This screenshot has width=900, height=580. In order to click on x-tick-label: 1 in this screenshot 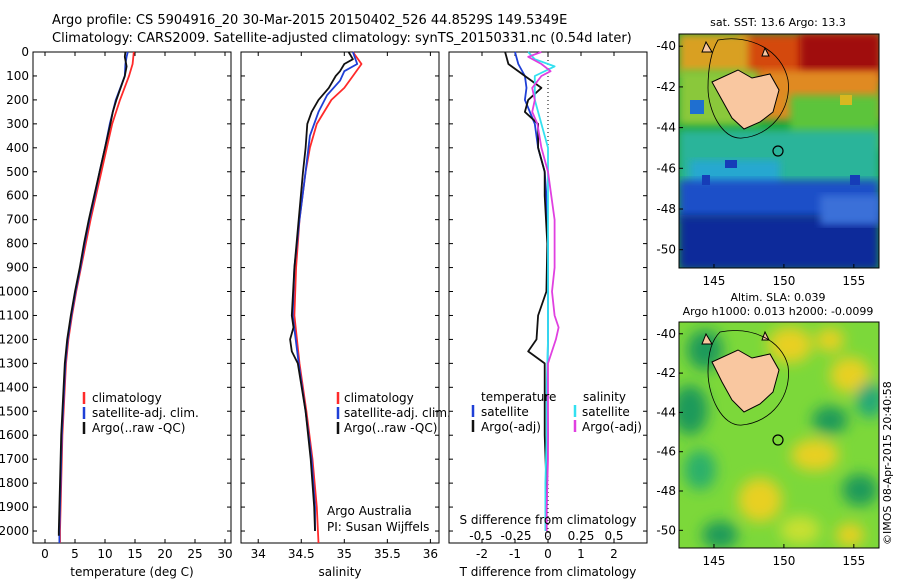, I will do `click(581, 554)`.